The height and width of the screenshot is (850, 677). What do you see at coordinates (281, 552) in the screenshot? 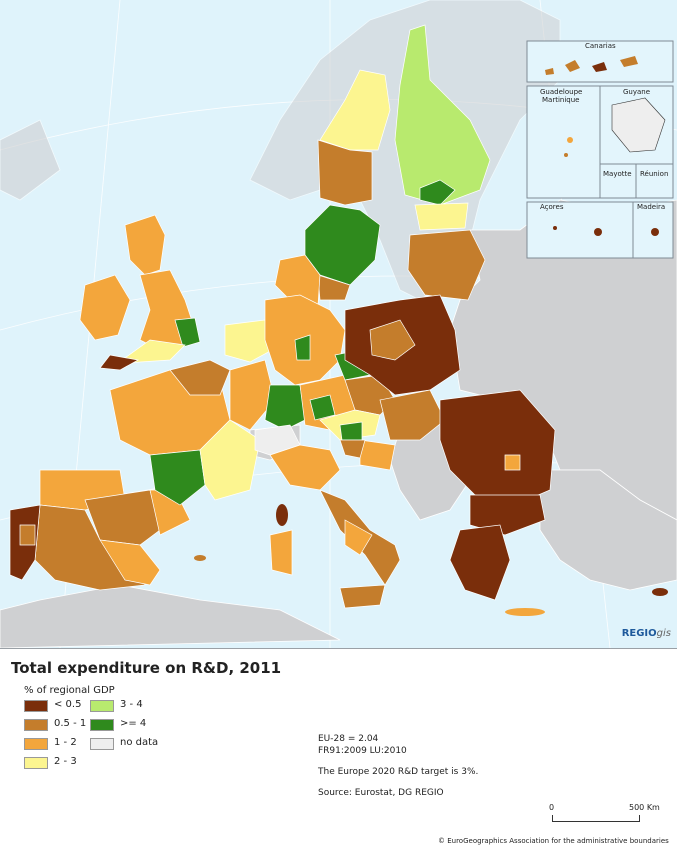
I see `region-sardinia` at bounding box center [281, 552].